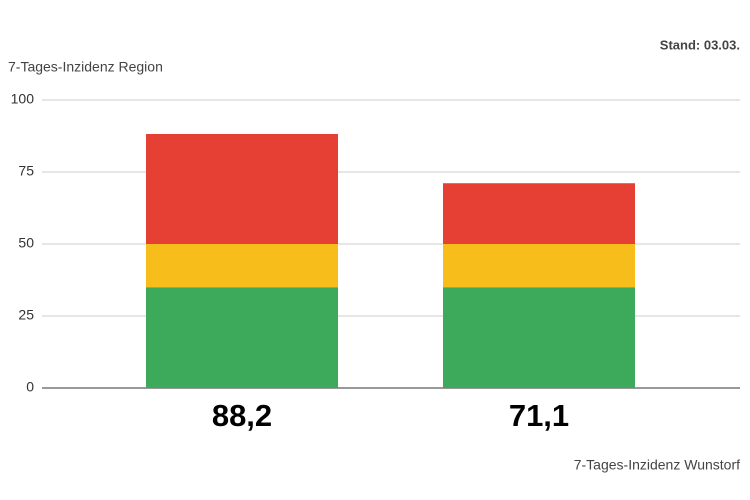 This screenshot has height=500, width=750. Describe the element at coordinates (26, 315) in the screenshot. I see `y-tick-label: 25` at that location.